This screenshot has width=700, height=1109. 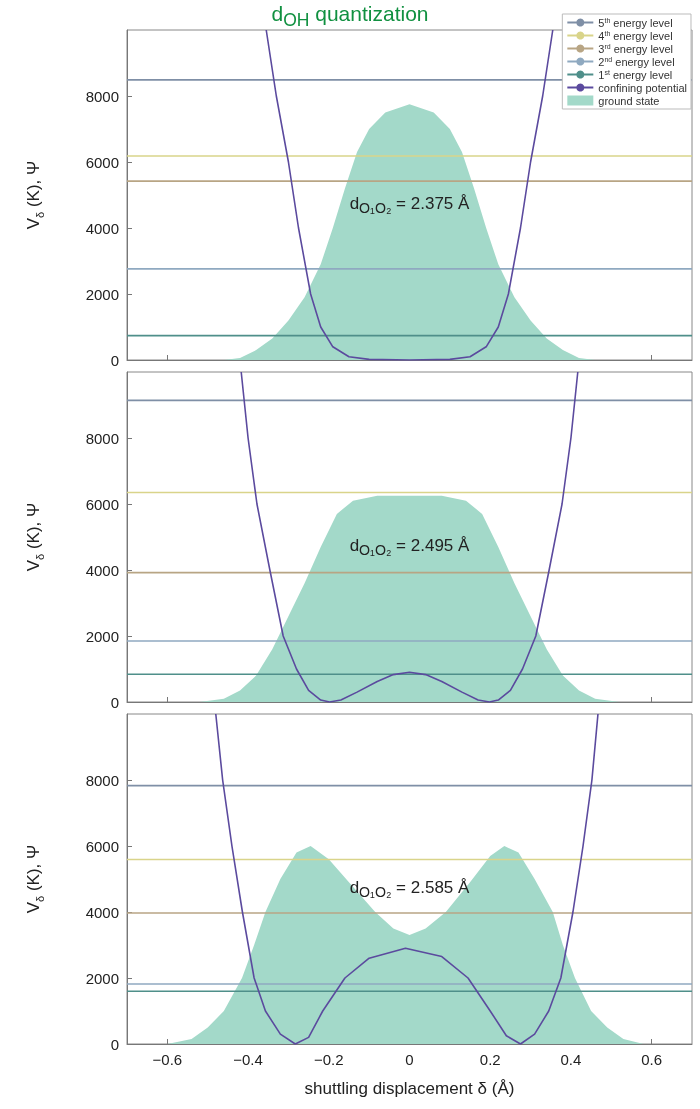 I want to click on x-tick-label: 0, so click(x=409, y=1059).